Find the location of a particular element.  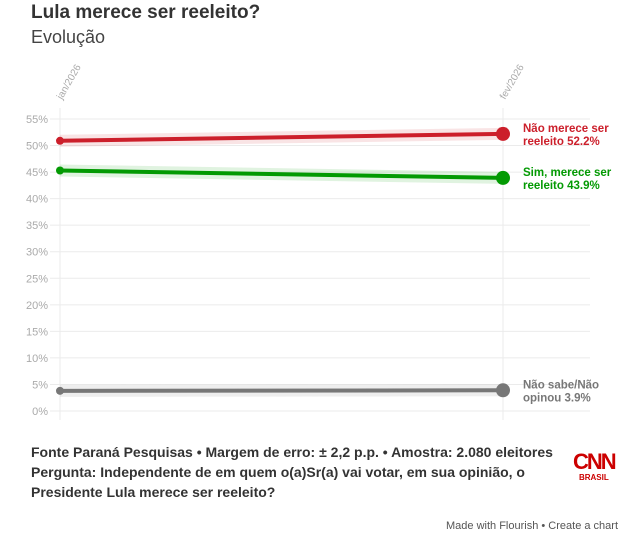

y-tick-label: 25% is located at coordinates (37, 279).